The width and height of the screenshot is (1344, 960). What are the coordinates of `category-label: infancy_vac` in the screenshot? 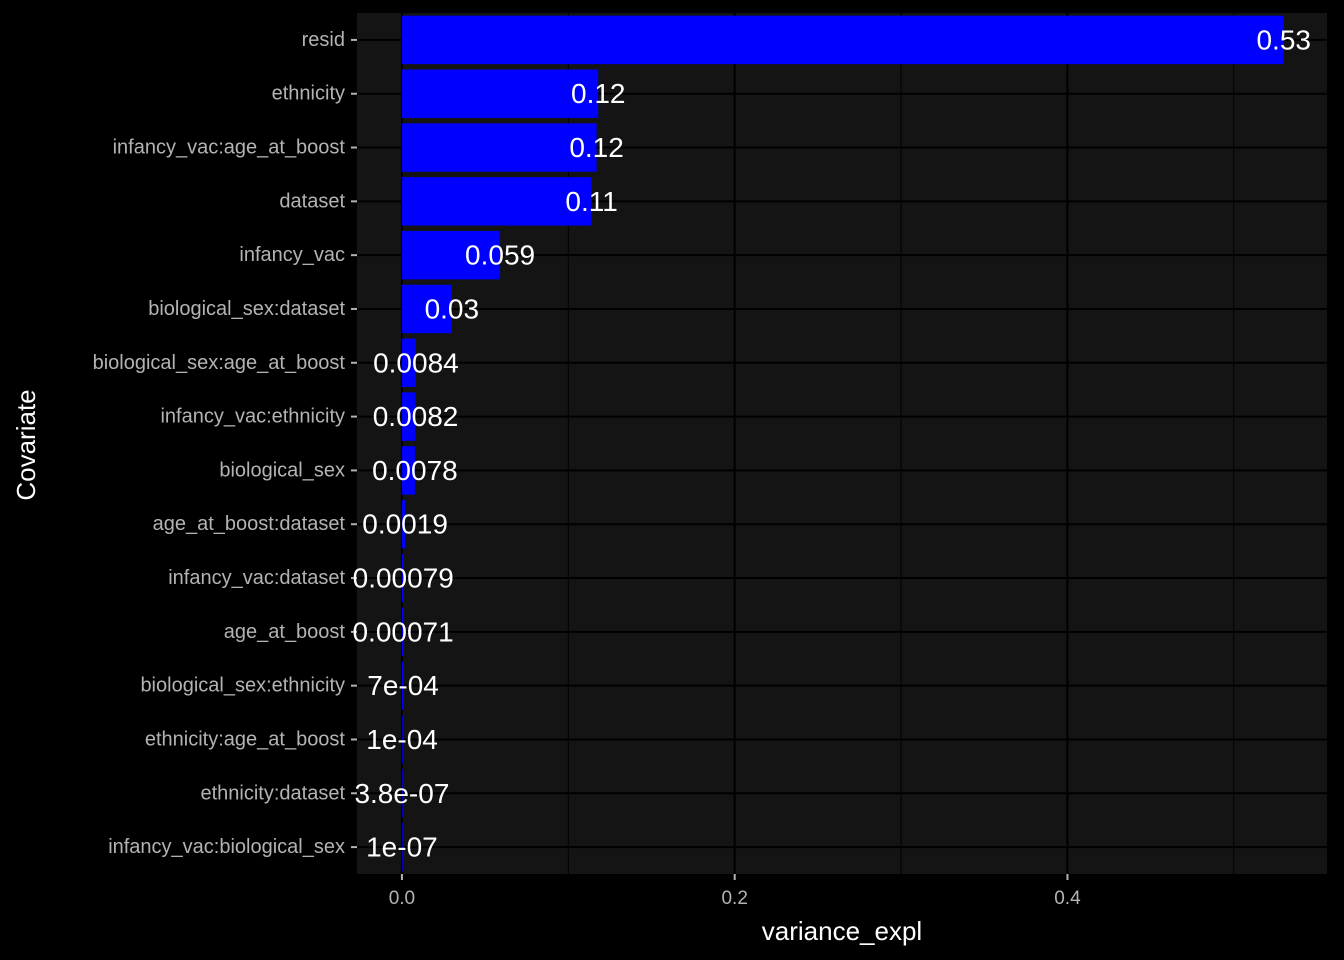 It's located at (292, 255).